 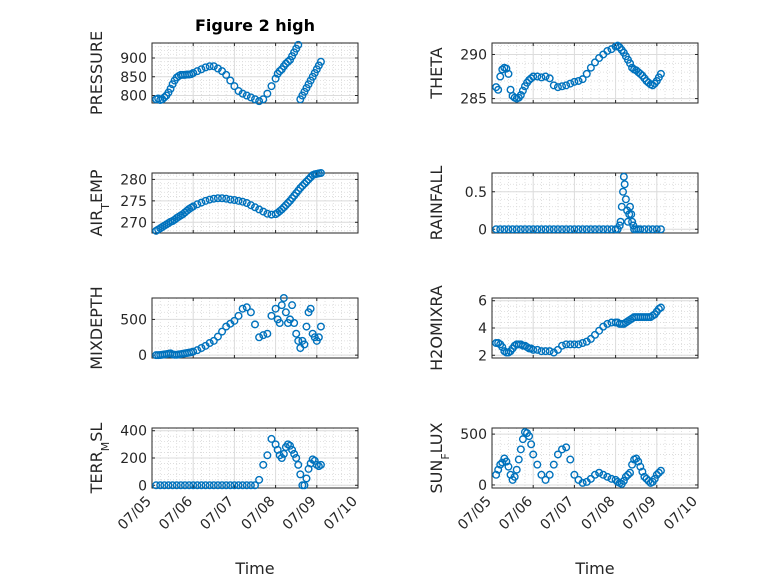 What do you see at coordinates (341, 514) in the screenshot?
I see `x-tick-label: 07/10` at bounding box center [341, 514].